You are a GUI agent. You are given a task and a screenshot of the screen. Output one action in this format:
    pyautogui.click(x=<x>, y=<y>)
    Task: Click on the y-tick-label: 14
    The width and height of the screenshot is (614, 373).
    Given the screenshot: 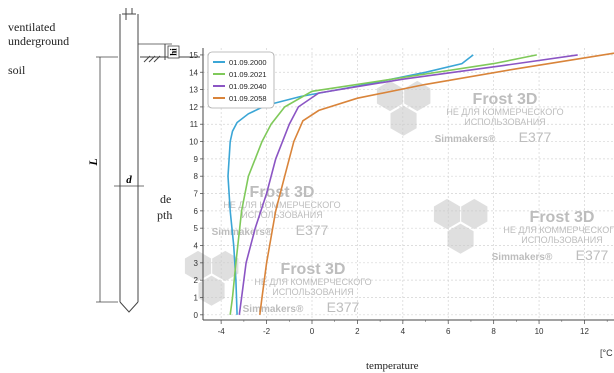 What is the action you would take?
    pyautogui.click(x=193, y=72)
    